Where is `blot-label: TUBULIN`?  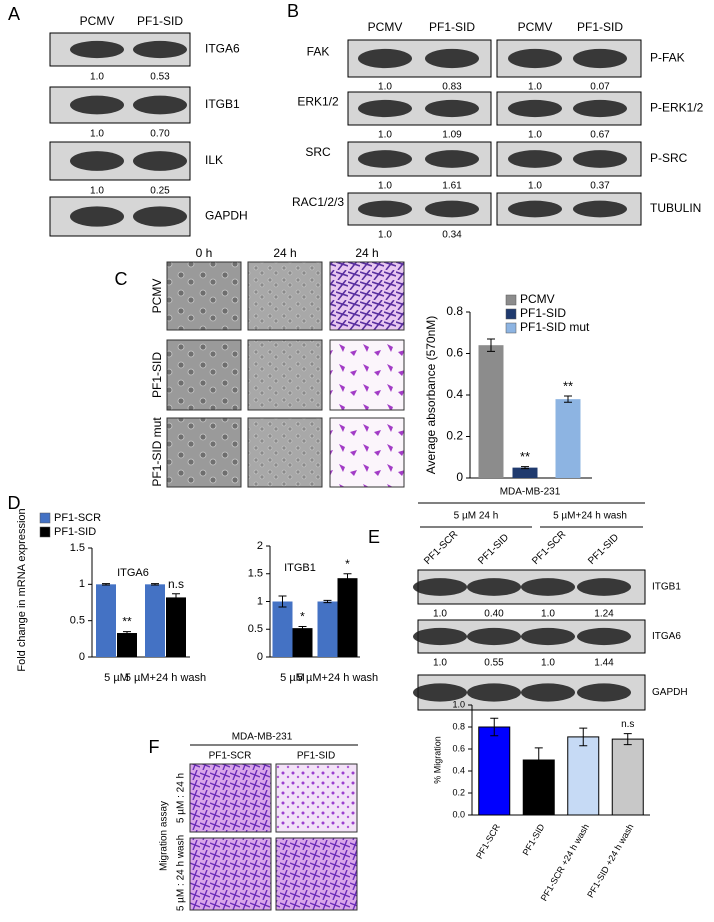 blot-label: TUBULIN is located at coordinates (675, 208).